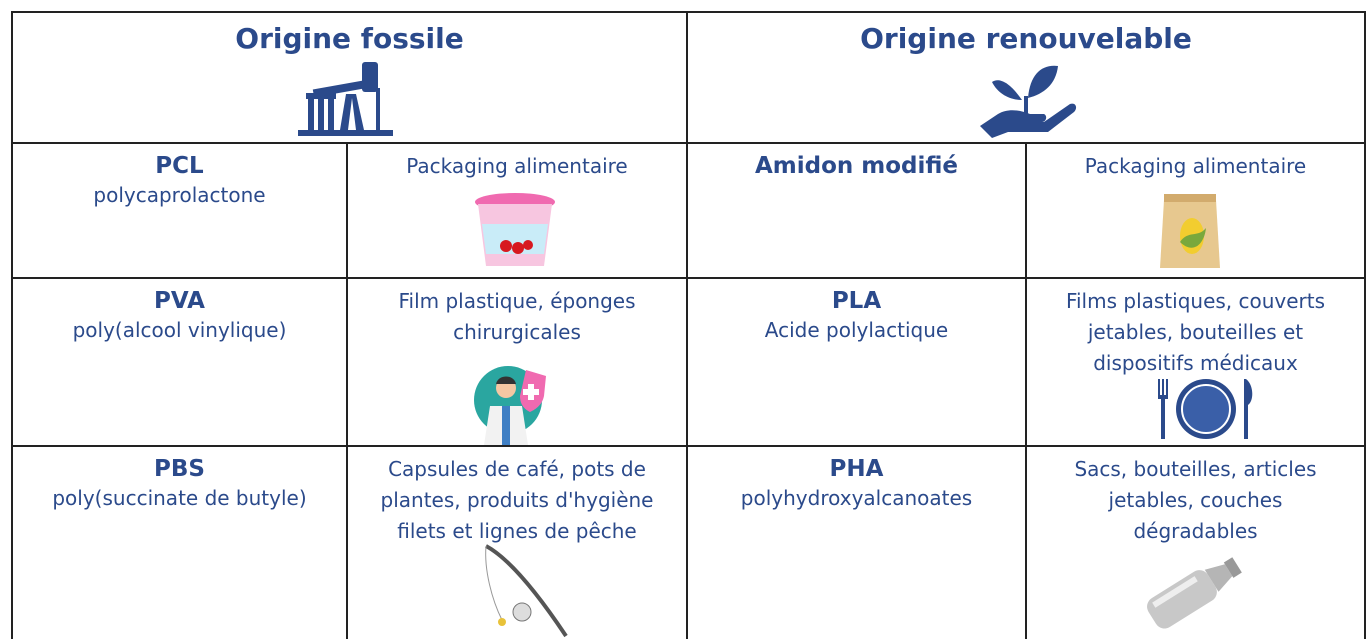  What do you see at coordinates (179, 166) in the screenshot?
I see `polymer-name: PCL` at bounding box center [179, 166].